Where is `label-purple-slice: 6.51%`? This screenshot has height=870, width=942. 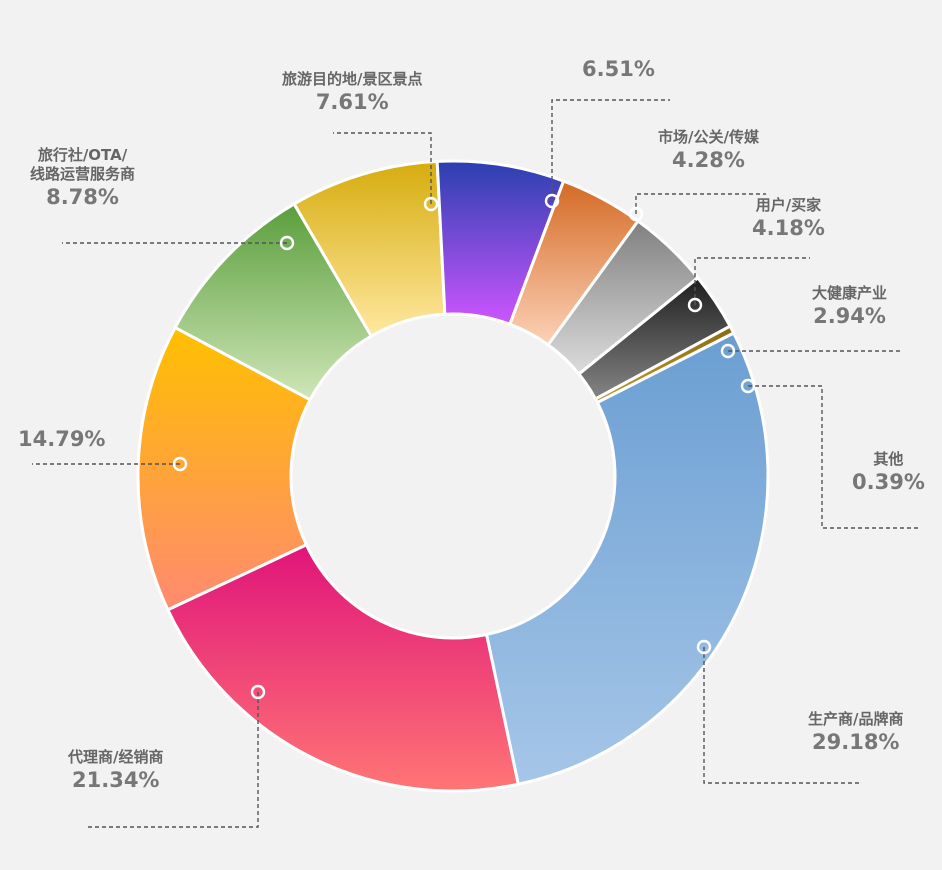
label-purple-slice: 6.51% is located at coordinates (618, 69).